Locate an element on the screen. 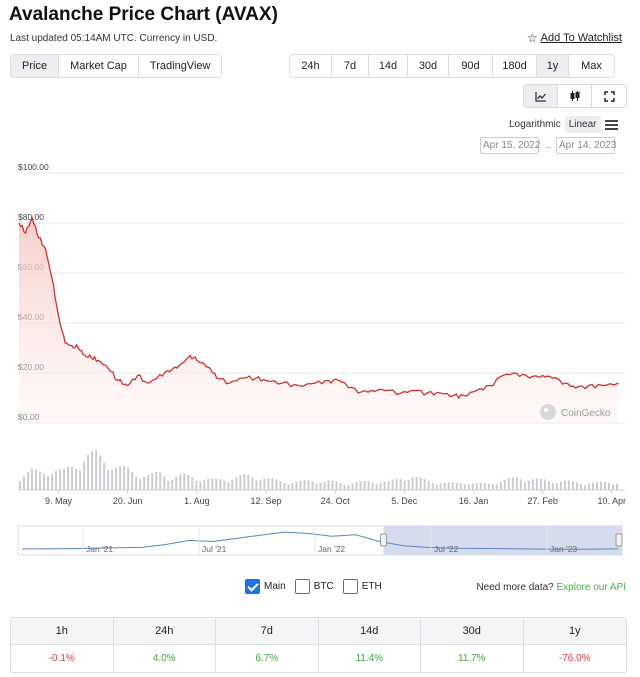 This screenshot has width=640, height=677. range-max: Max is located at coordinates (591, 66).